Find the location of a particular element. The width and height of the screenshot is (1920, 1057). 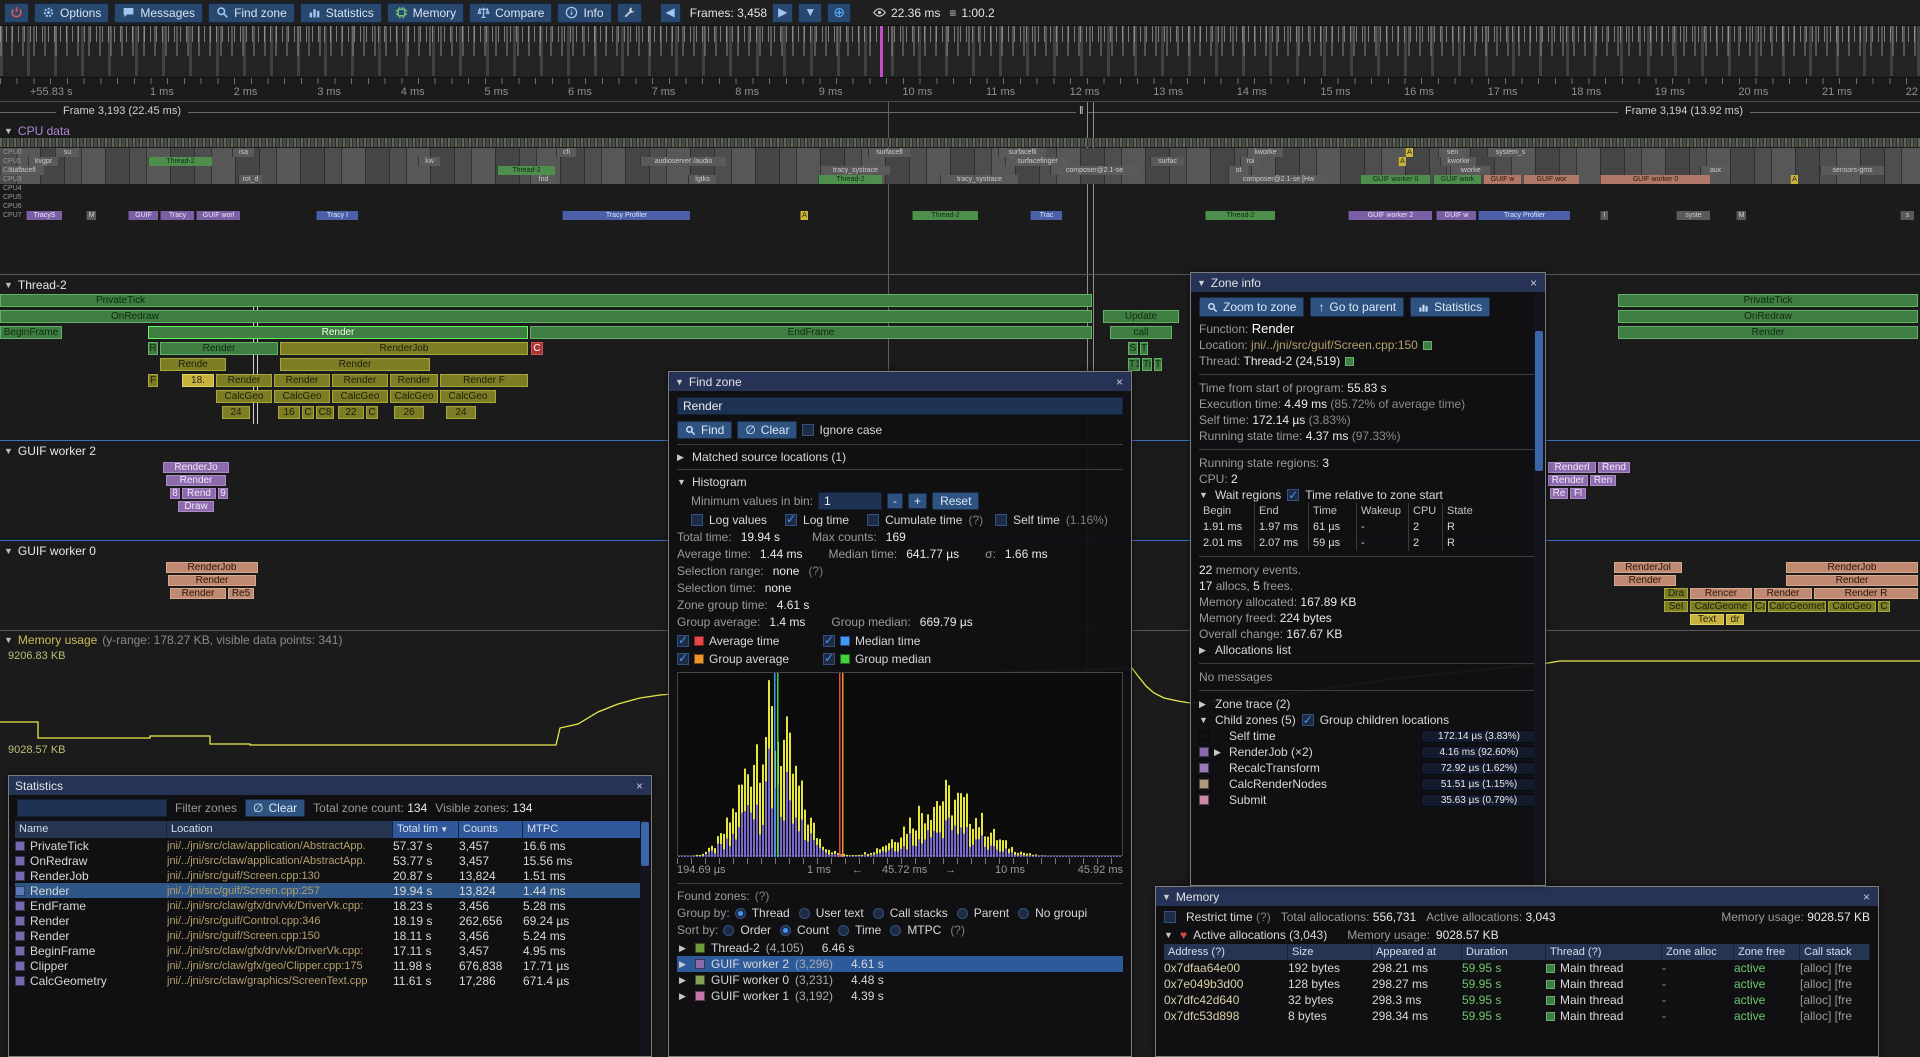

histogram-option: Cumulate time (?) is located at coordinates (925, 520).